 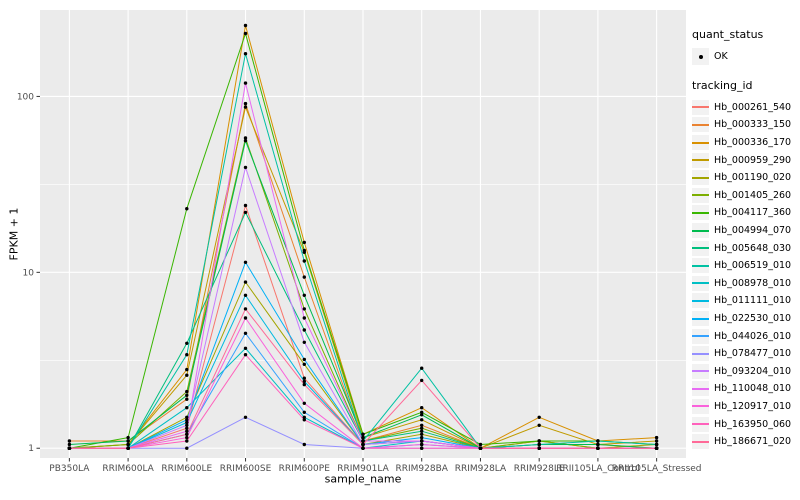 What do you see at coordinates (722, 85) in the screenshot?
I see `legend-title-tracking-id: tracking_id` at bounding box center [722, 85].